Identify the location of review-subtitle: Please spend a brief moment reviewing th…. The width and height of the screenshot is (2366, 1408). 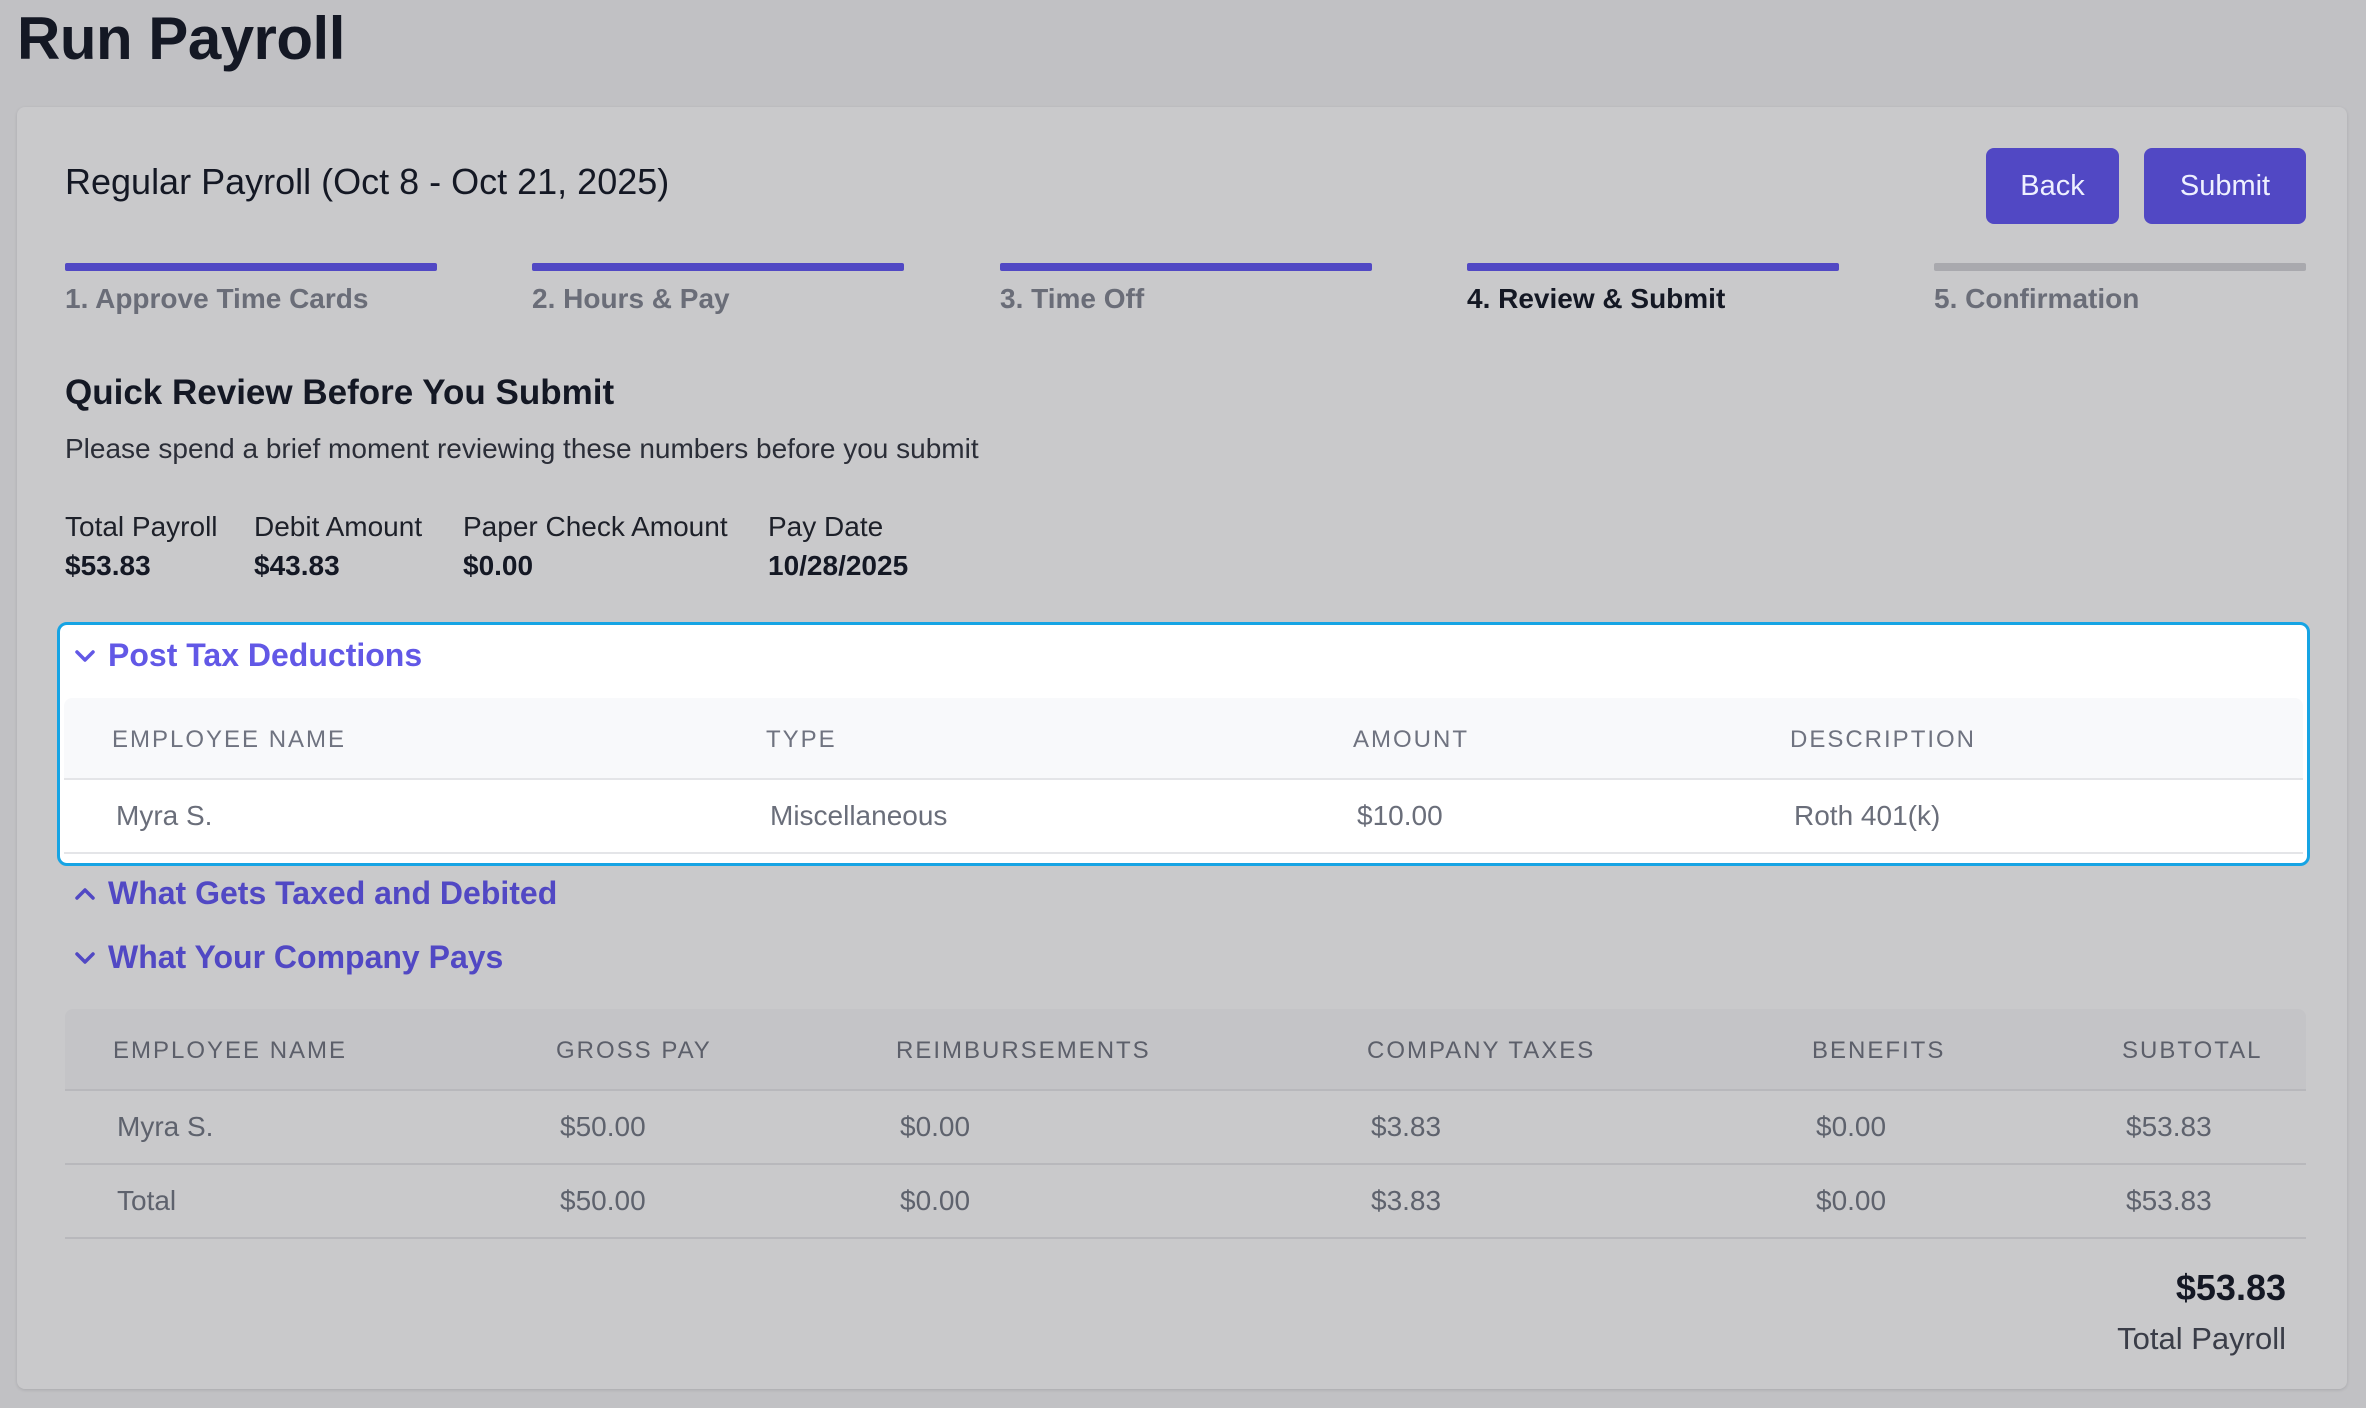
(522, 448).